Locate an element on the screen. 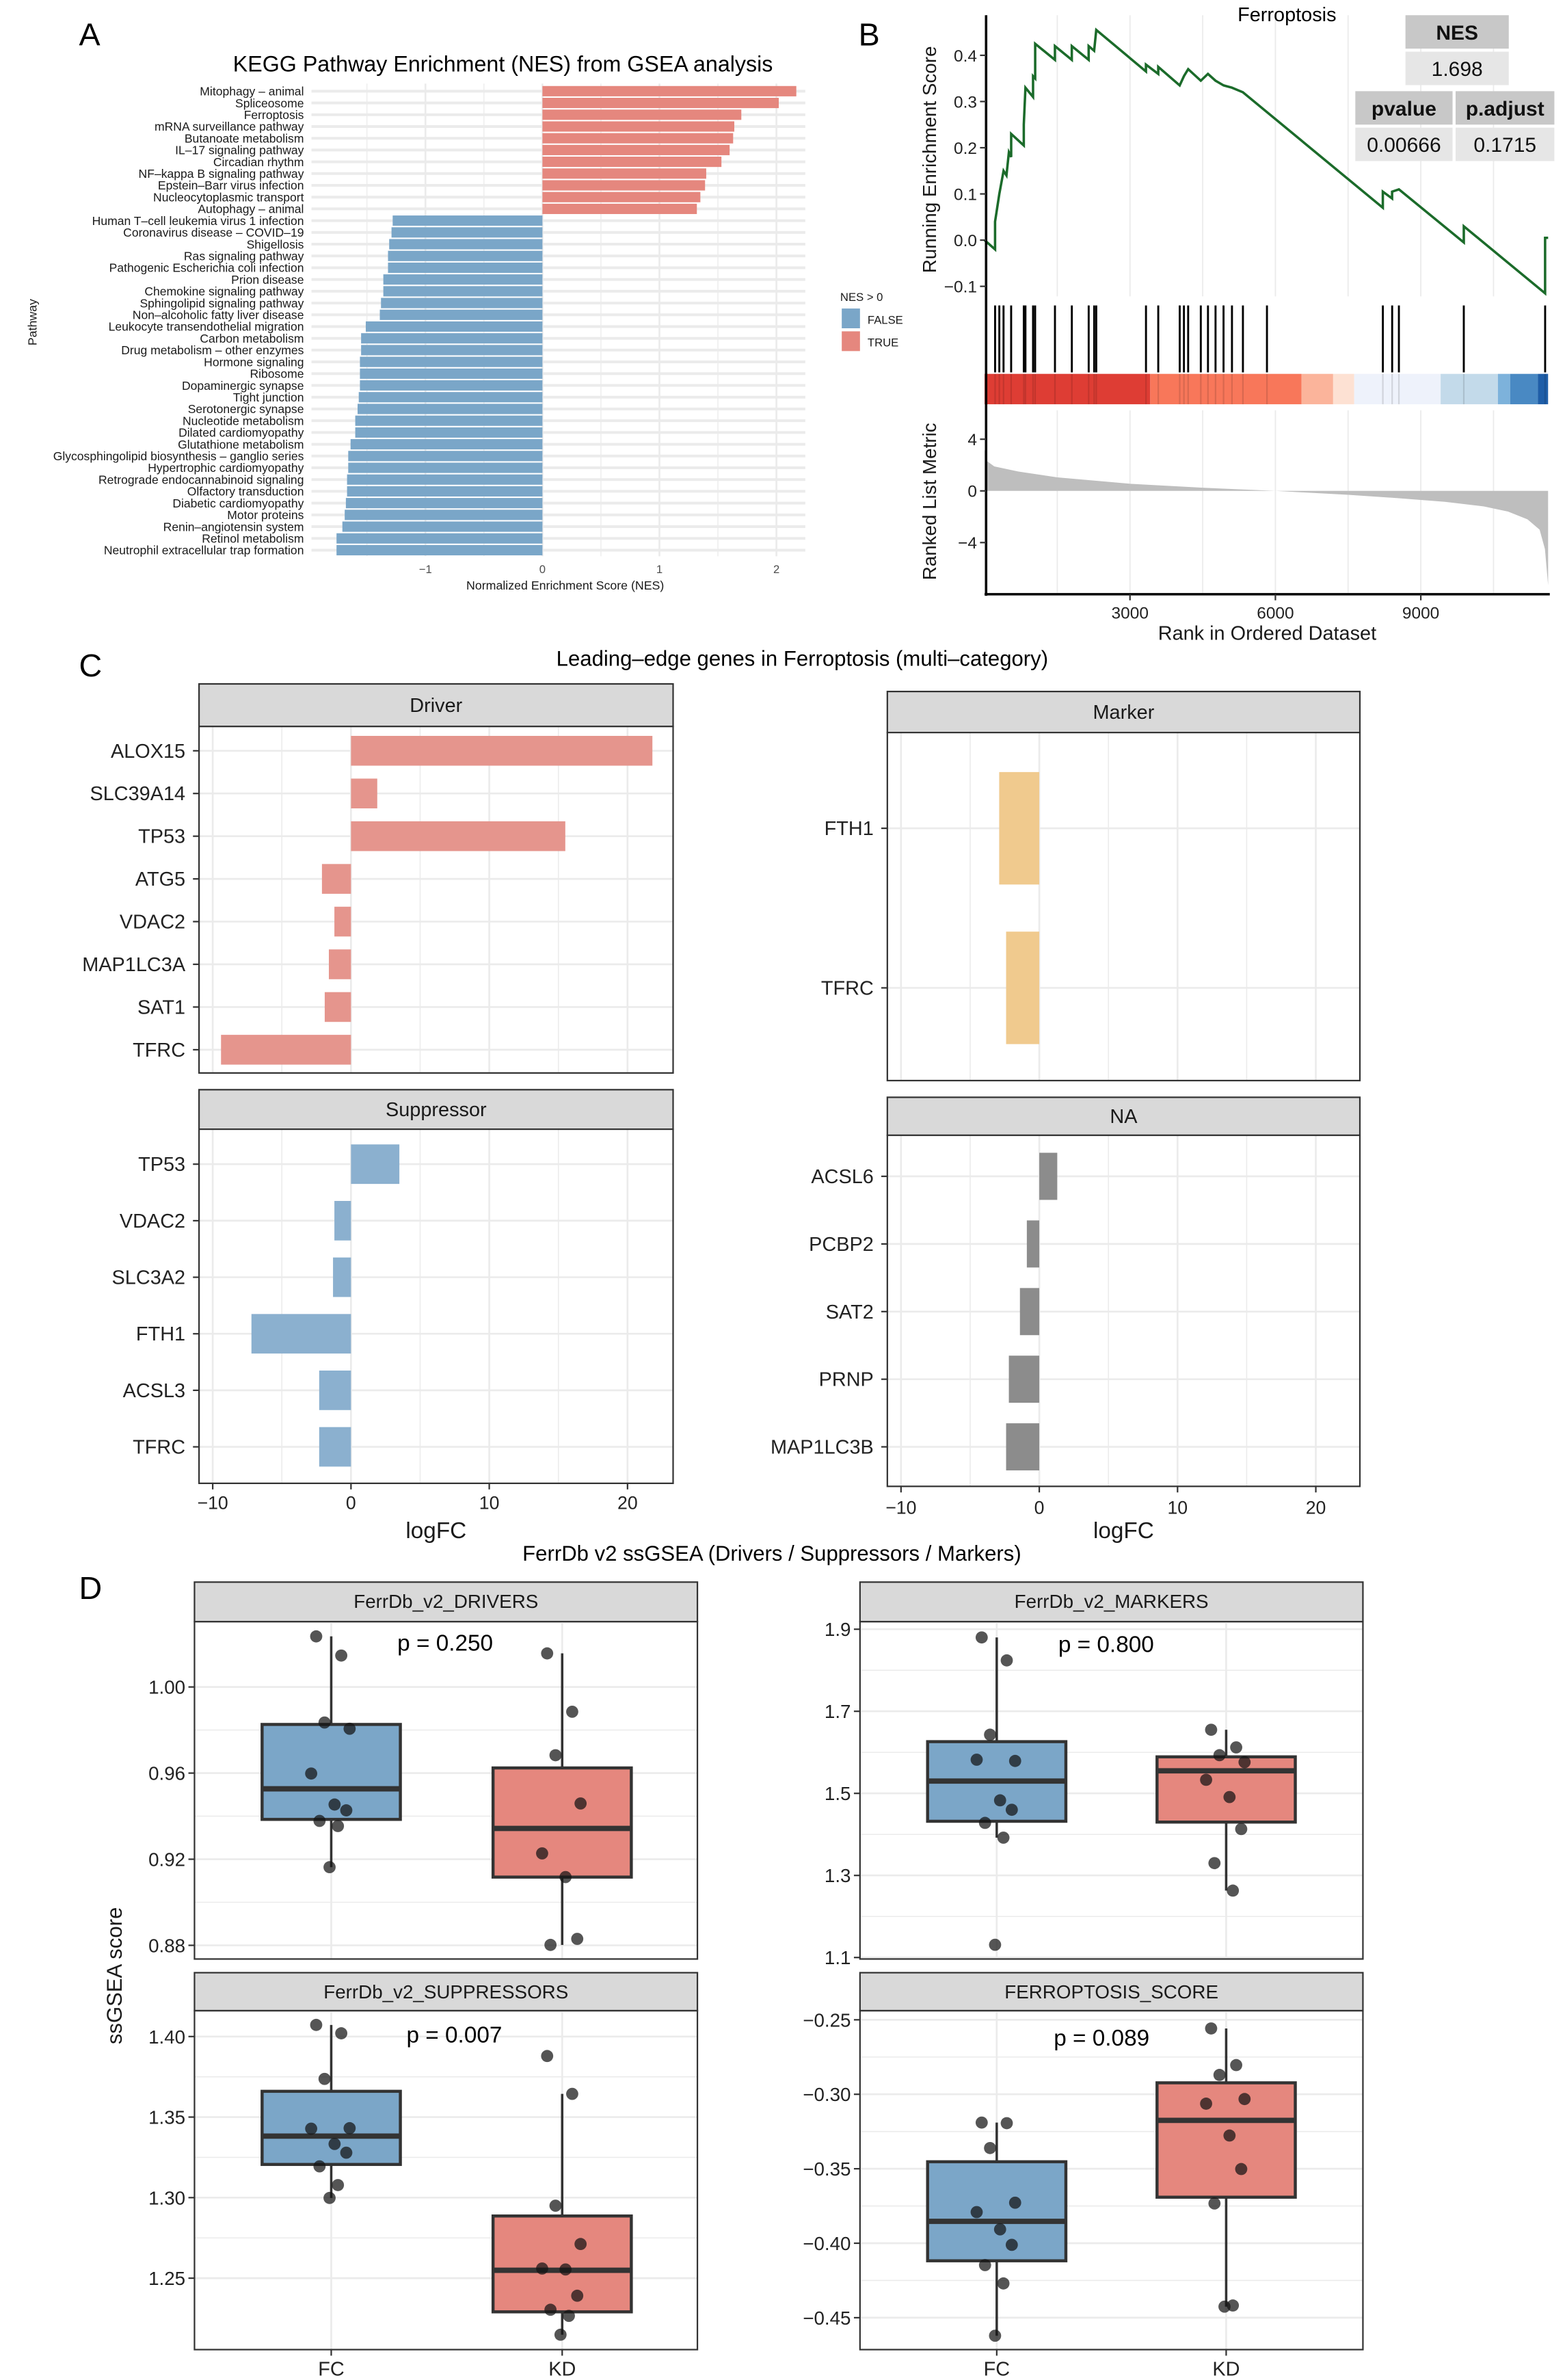 The width and height of the screenshot is (1565, 2380). panel-label-c: C is located at coordinates (91, 665).